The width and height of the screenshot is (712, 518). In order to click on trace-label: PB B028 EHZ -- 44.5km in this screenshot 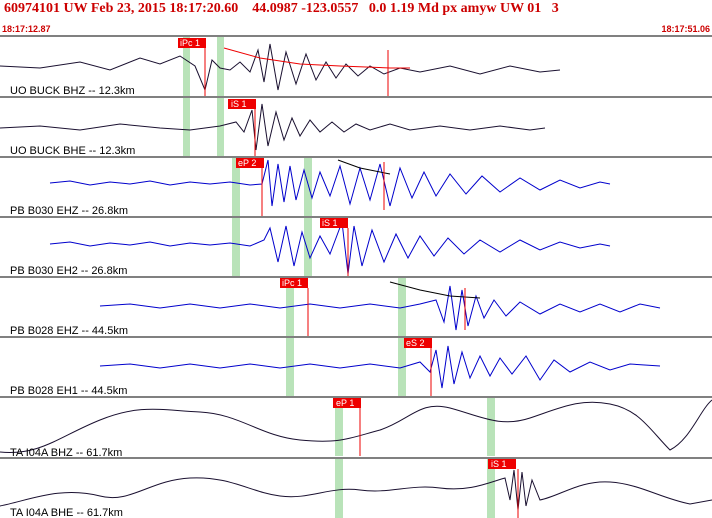, I will do `click(69, 331)`.